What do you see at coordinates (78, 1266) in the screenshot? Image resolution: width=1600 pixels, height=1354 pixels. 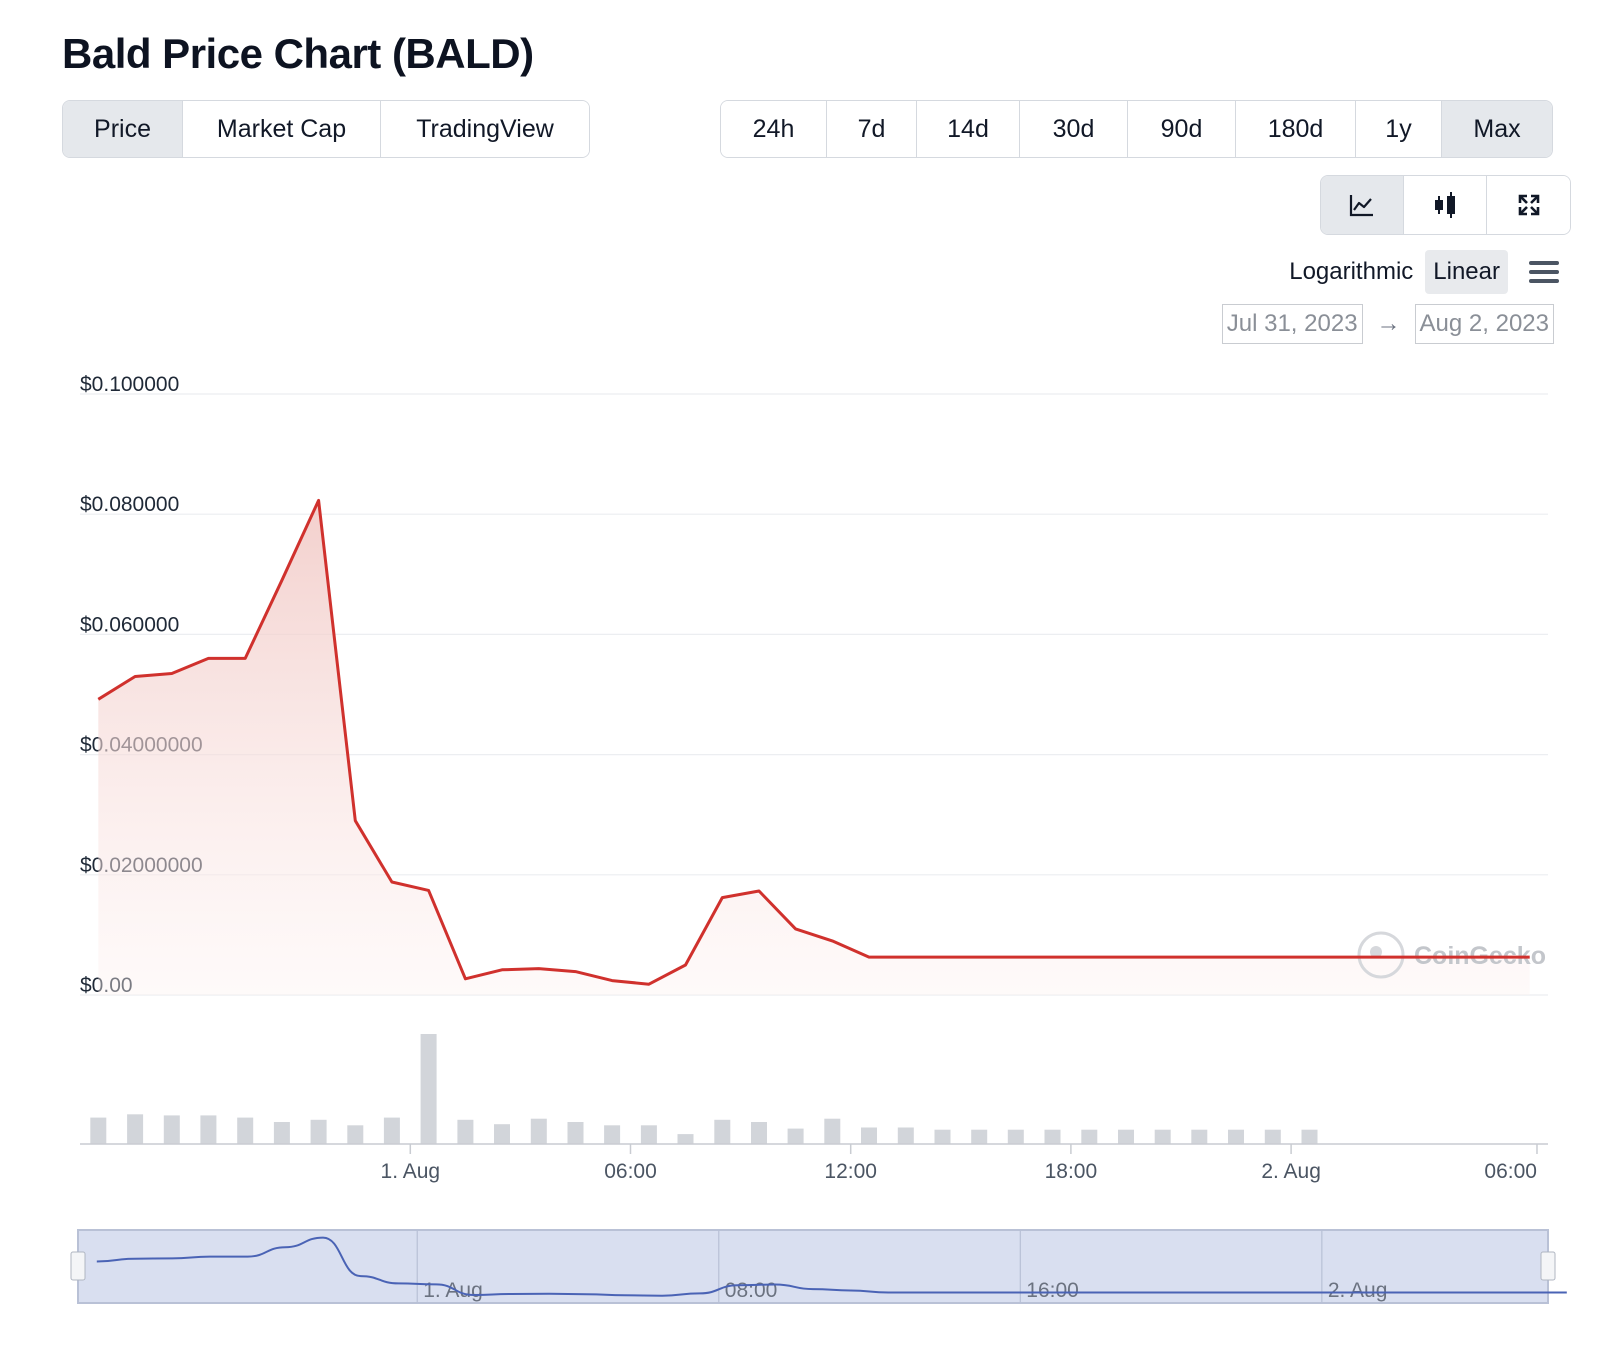 I see `navigator-left-handle` at bounding box center [78, 1266].